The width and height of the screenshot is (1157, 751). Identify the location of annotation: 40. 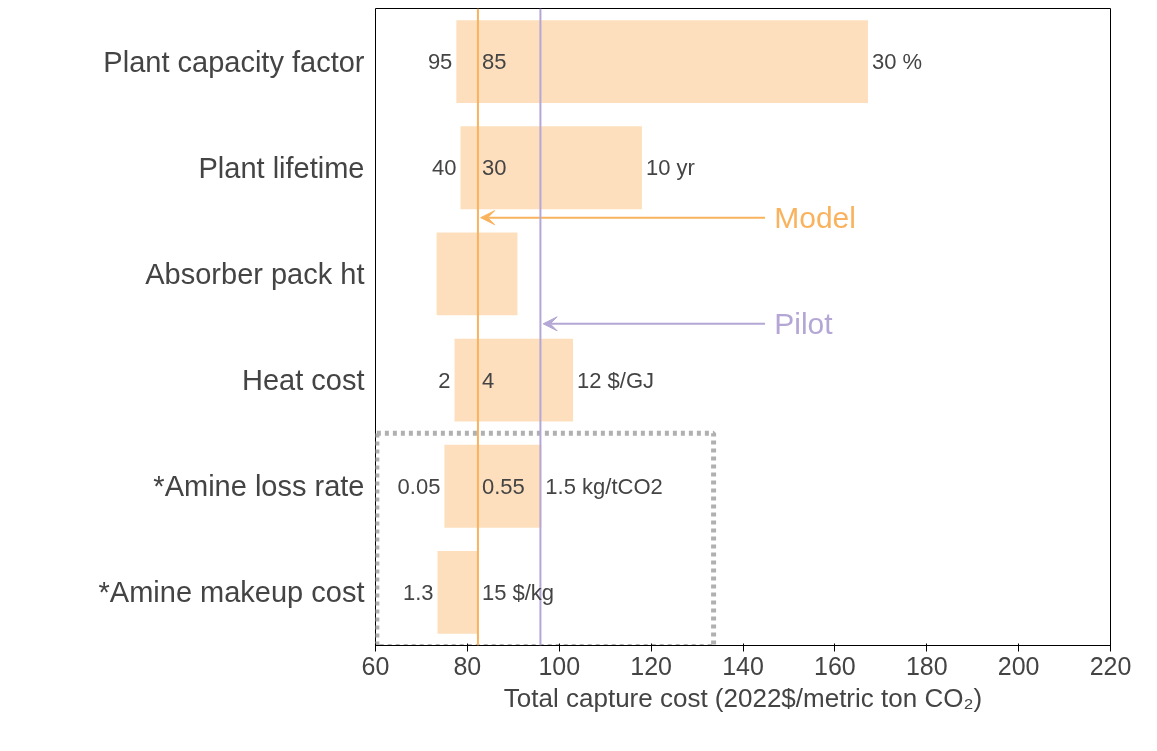
(444, 168).